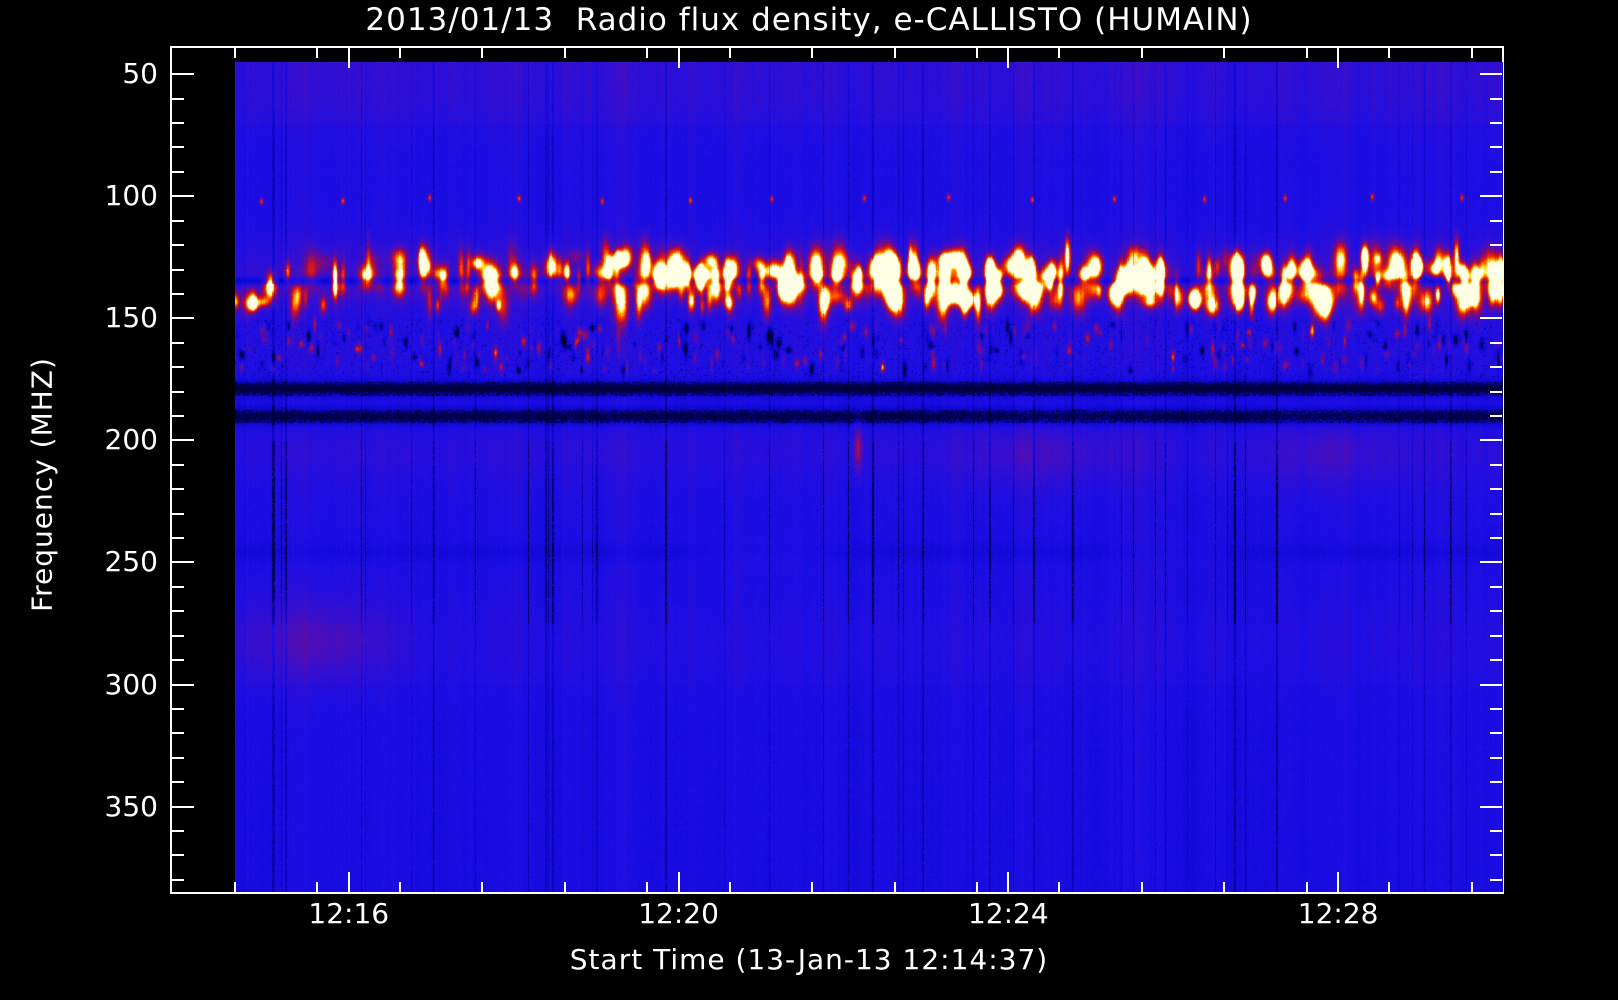 The width and height of the screenshot is (1618, 1000). Describe the element at coordinates (678, 913) in the screenshot. I see `x-tick-label-12:20: 12:20` at that location.